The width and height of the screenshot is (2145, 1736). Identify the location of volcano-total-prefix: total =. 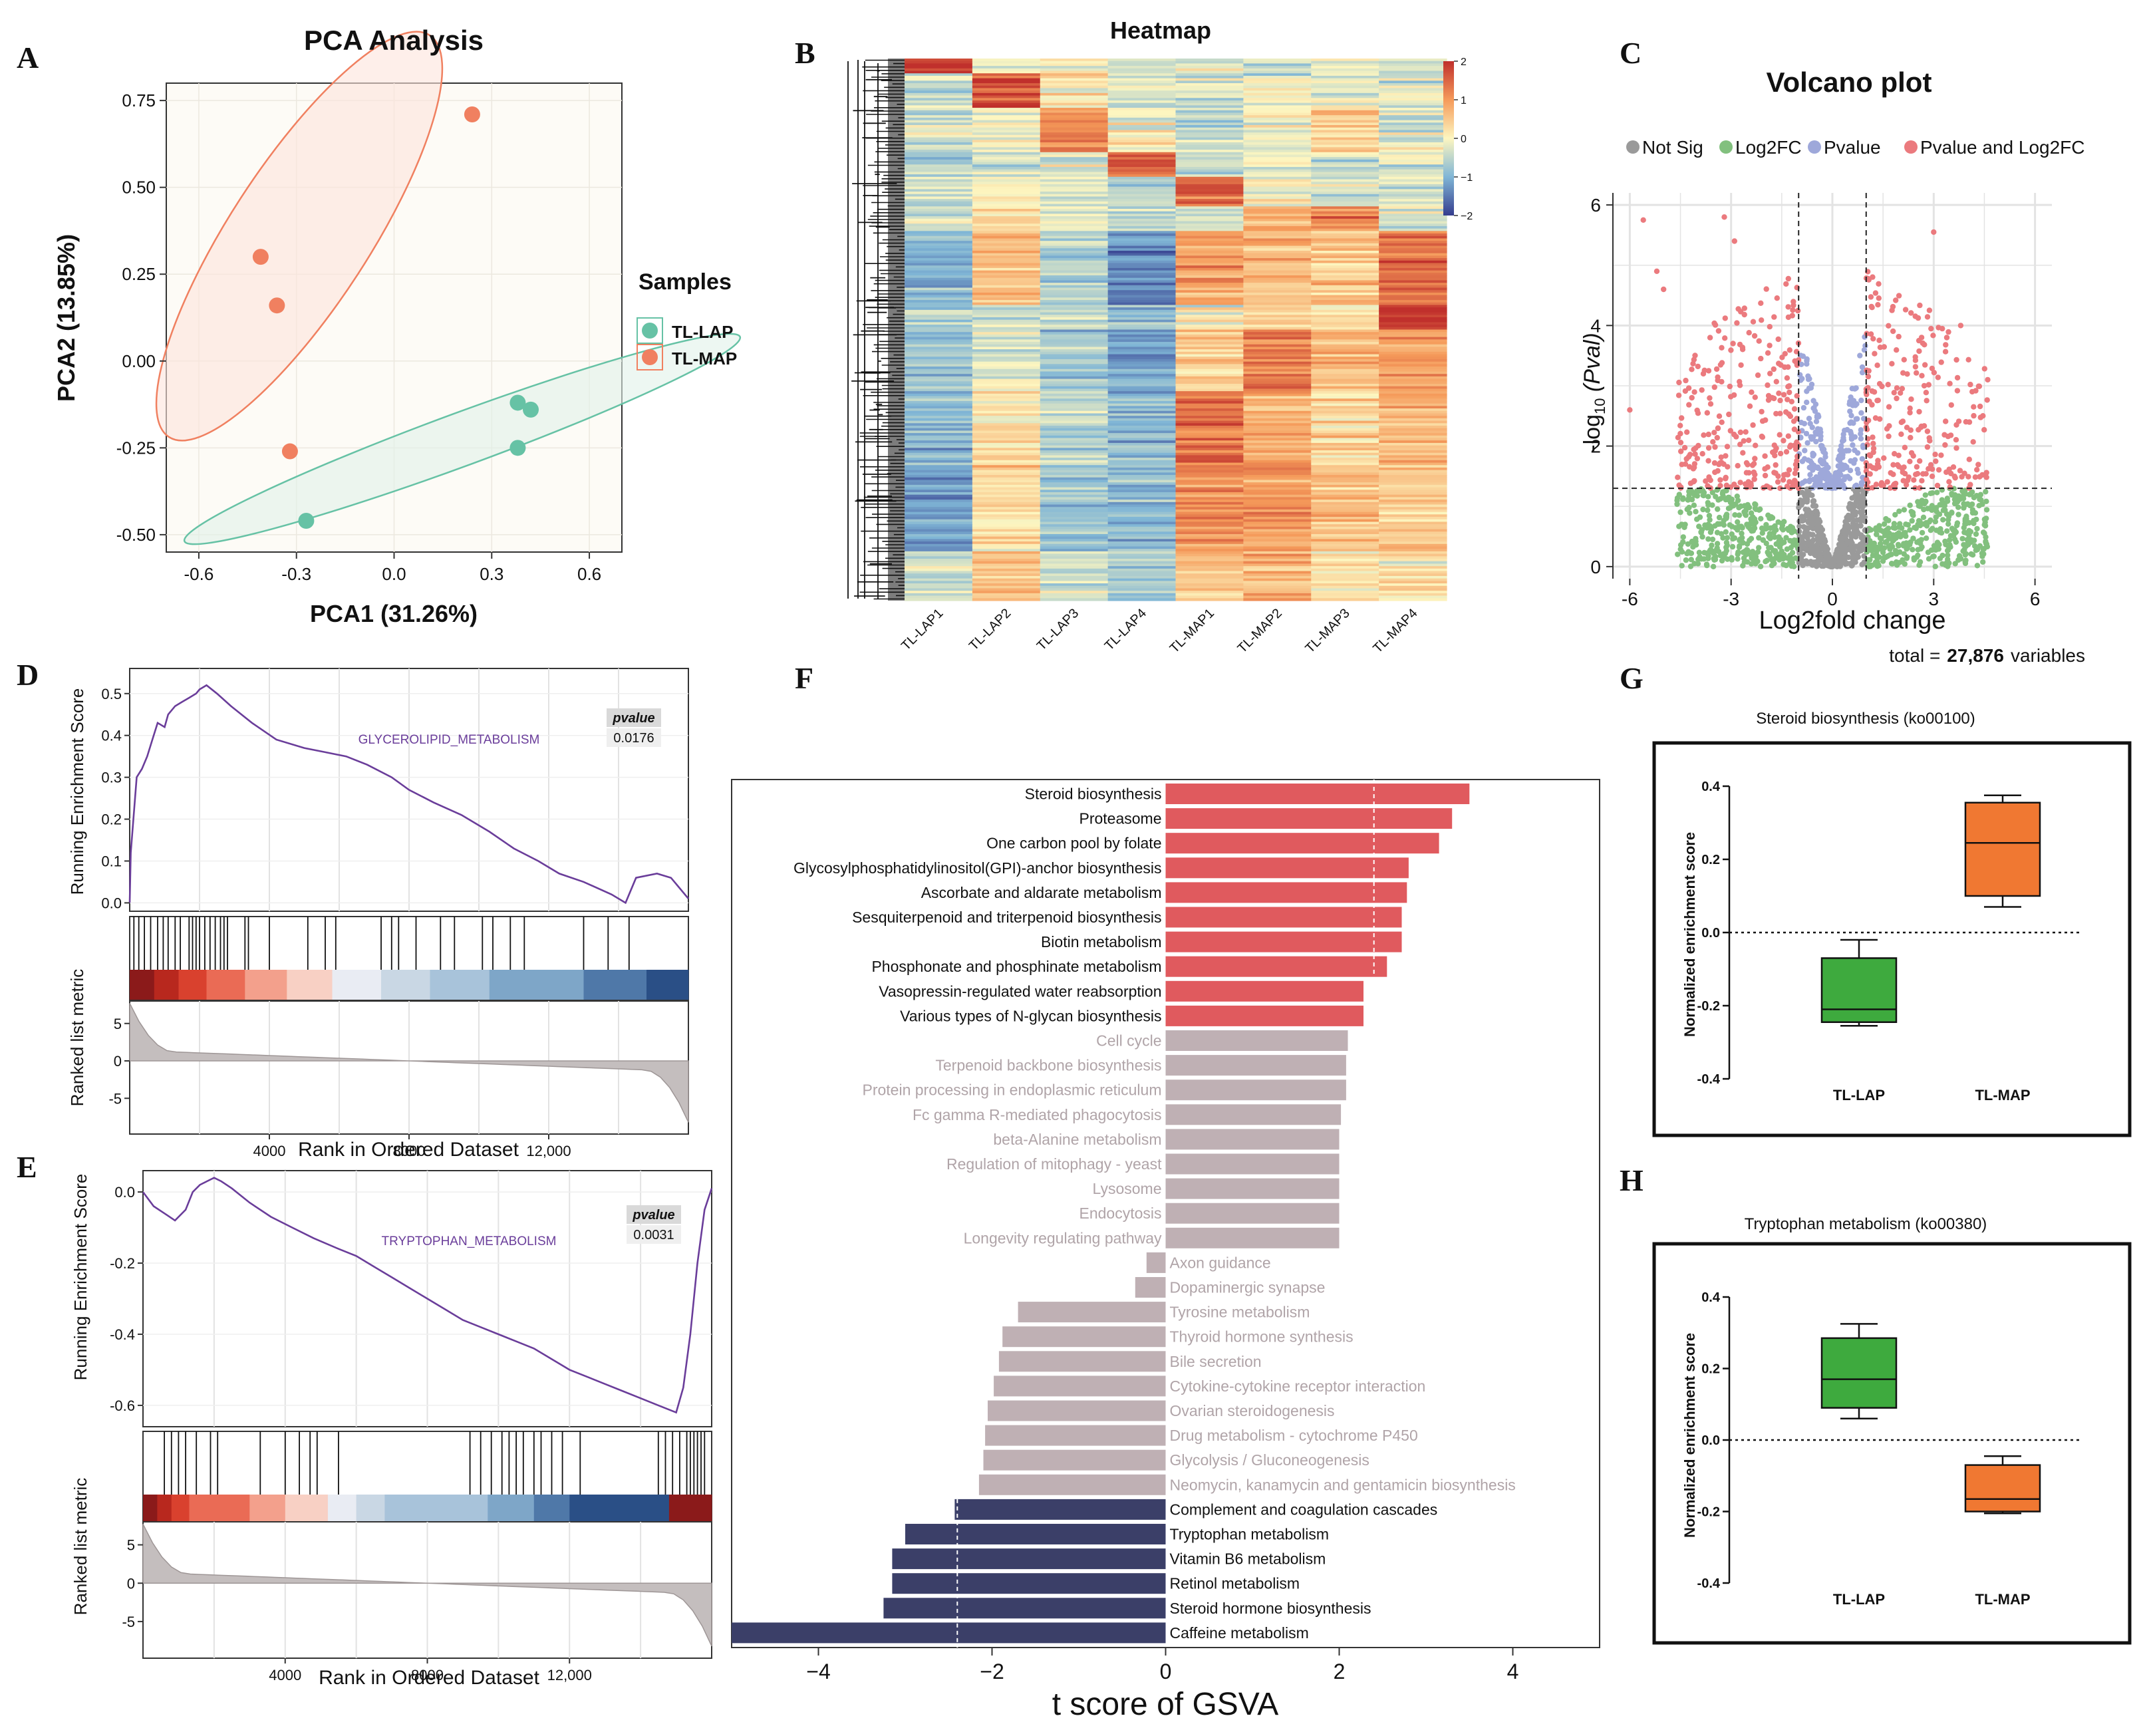
(1914, 655).